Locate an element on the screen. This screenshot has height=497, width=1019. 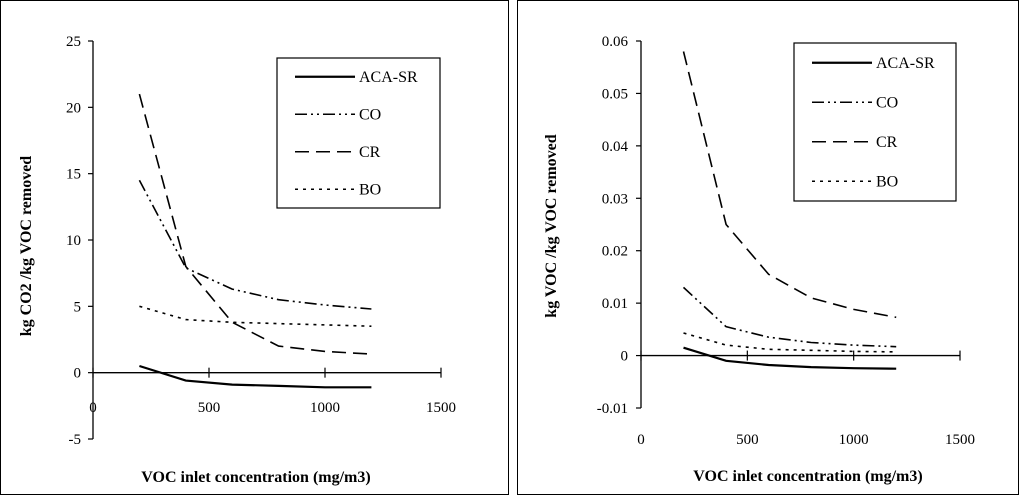
y-tick-label: -0.01 is located at coordinates (612, 409).